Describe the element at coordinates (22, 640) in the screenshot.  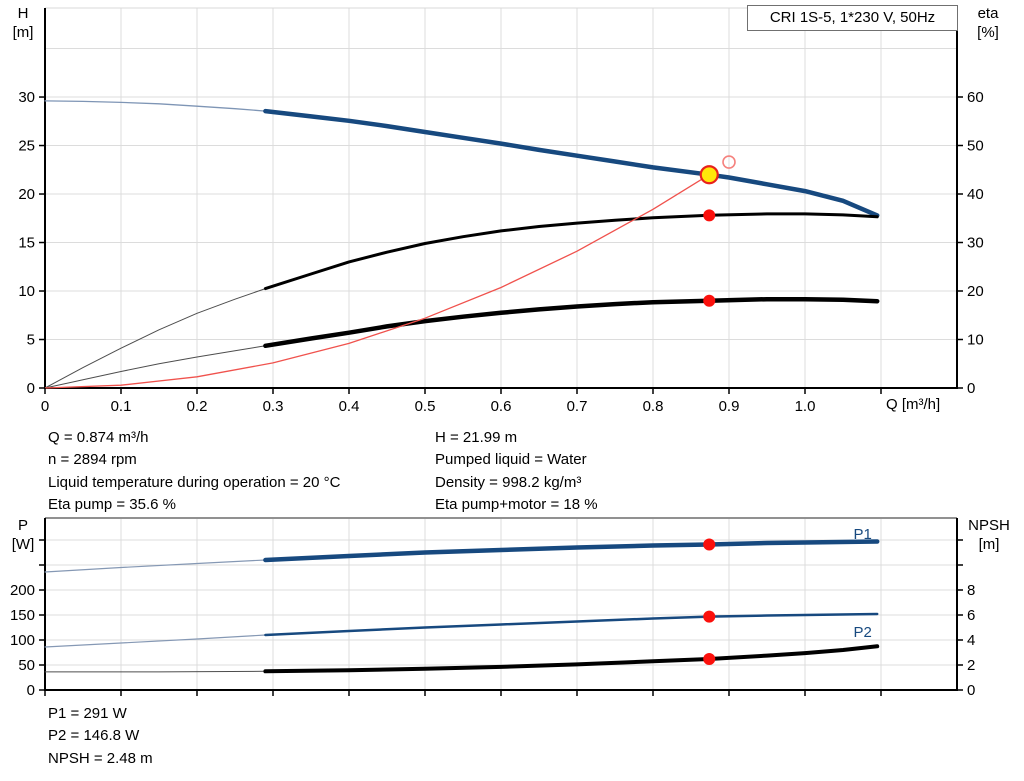
I see `left-tick-label: 100` at that location.